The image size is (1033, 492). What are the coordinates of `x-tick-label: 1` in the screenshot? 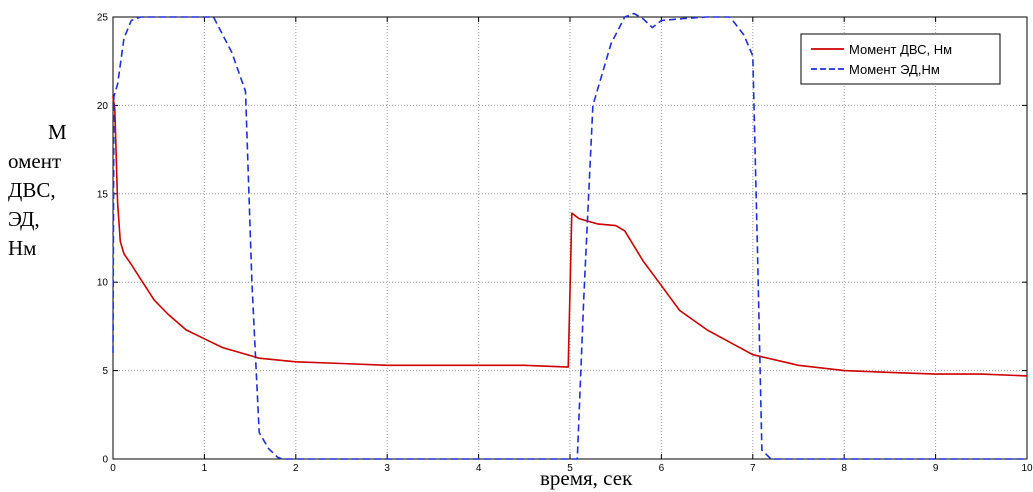 It's located at (205, 468).